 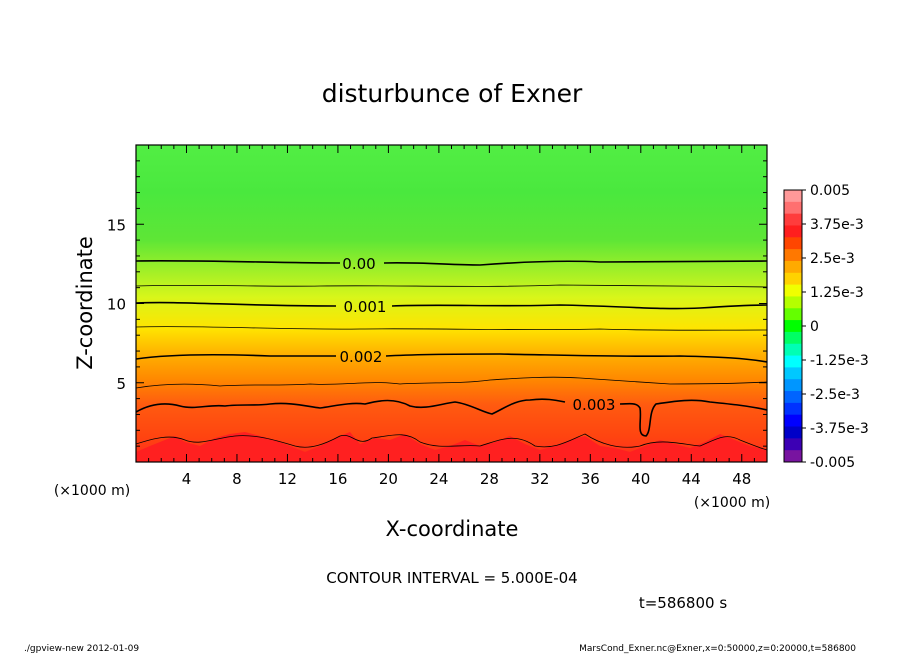 I want to click on heatmap-bottom-band, so click(x=451, y=447).